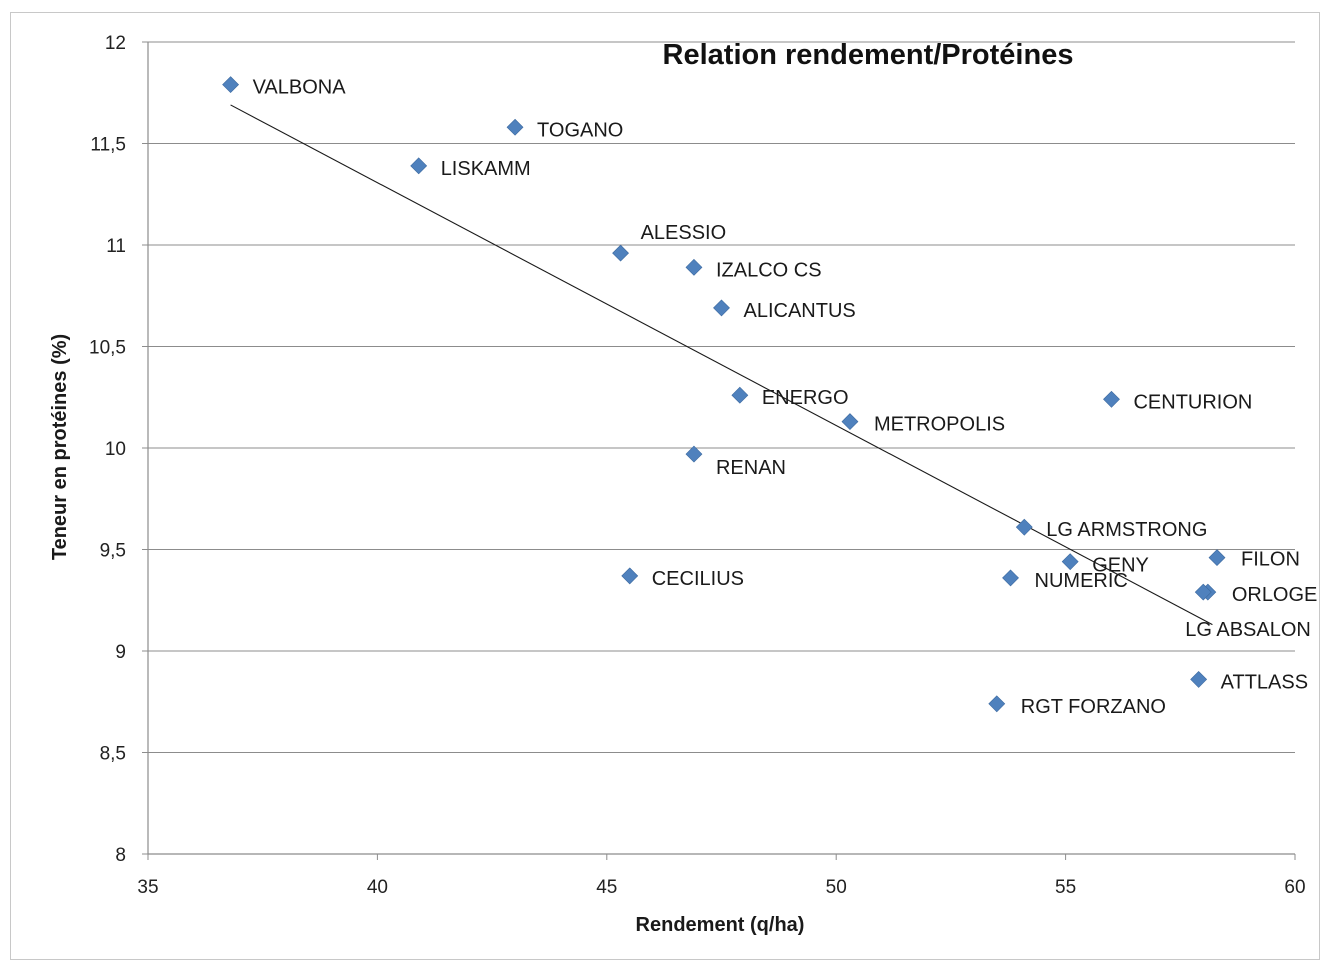 The width and height of the screenshot is (1322, 962). What do you see at coordinates (1248, 630) in the screenshot?
I see `point-label: LG ABSALON` at bounding box center [1248, 630].